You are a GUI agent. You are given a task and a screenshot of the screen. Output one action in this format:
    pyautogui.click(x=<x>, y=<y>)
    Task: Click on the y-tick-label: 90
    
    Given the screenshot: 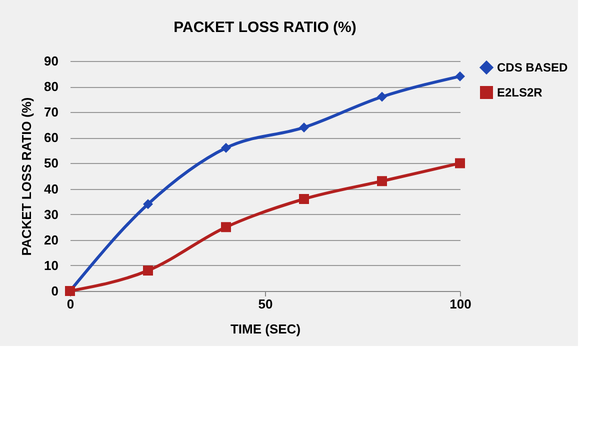 What is the action you would take?
    pyautogui.click(x=51, y=61)
    